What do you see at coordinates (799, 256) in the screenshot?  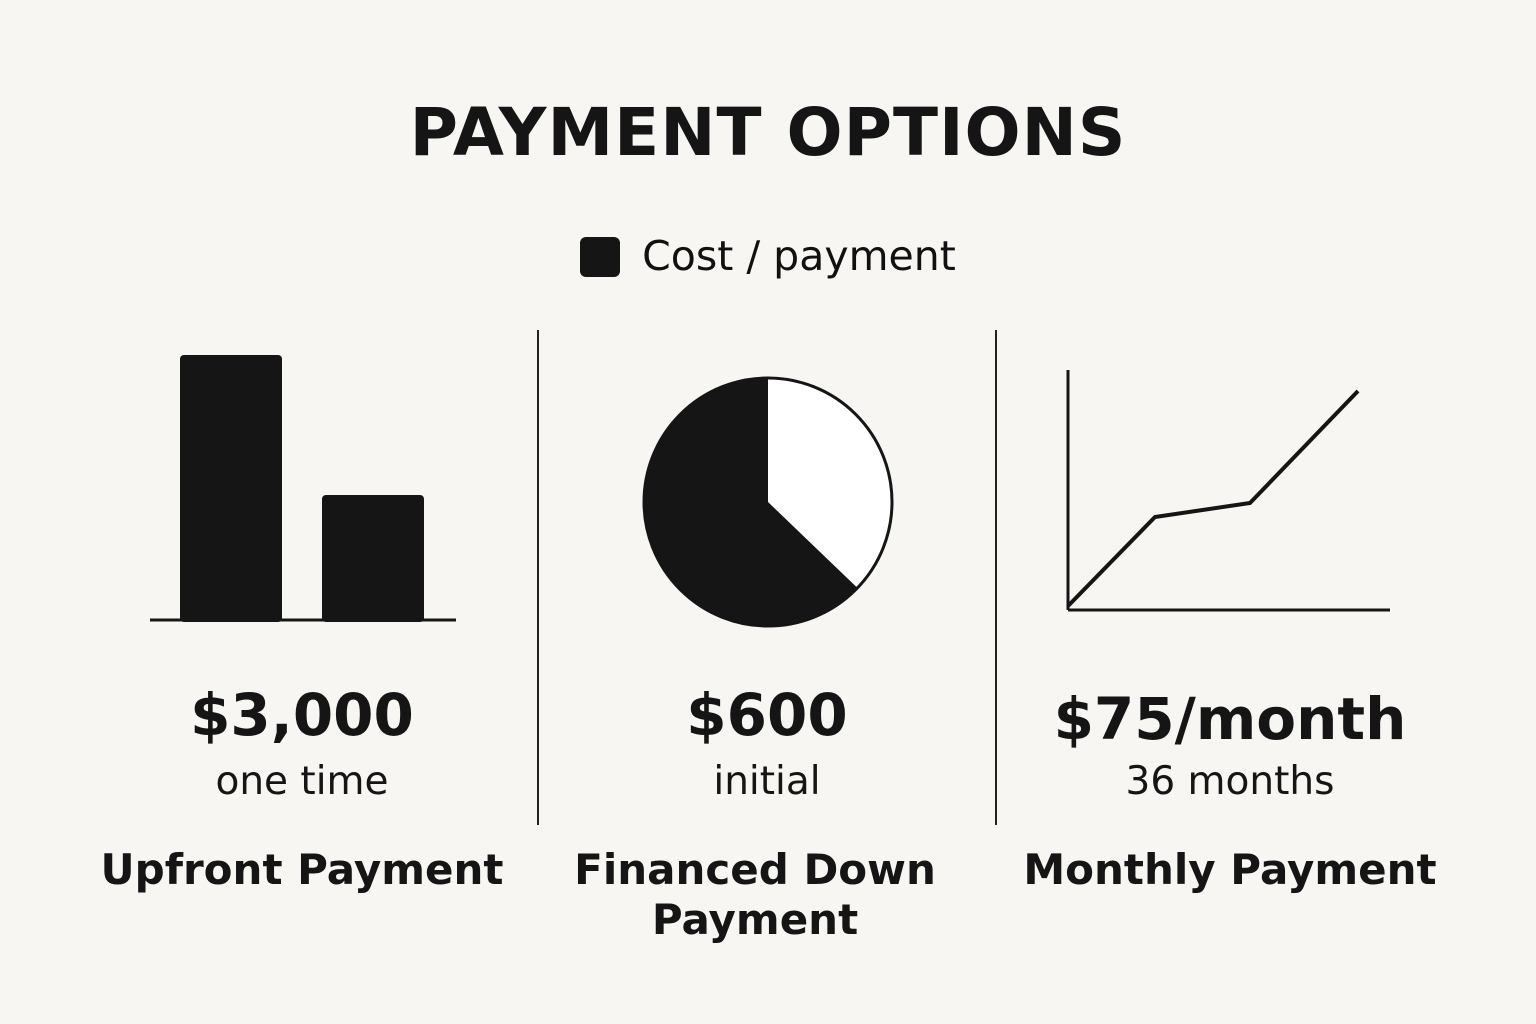 I see `legend-label: Cost / payment` at bounding box center [799, 256].